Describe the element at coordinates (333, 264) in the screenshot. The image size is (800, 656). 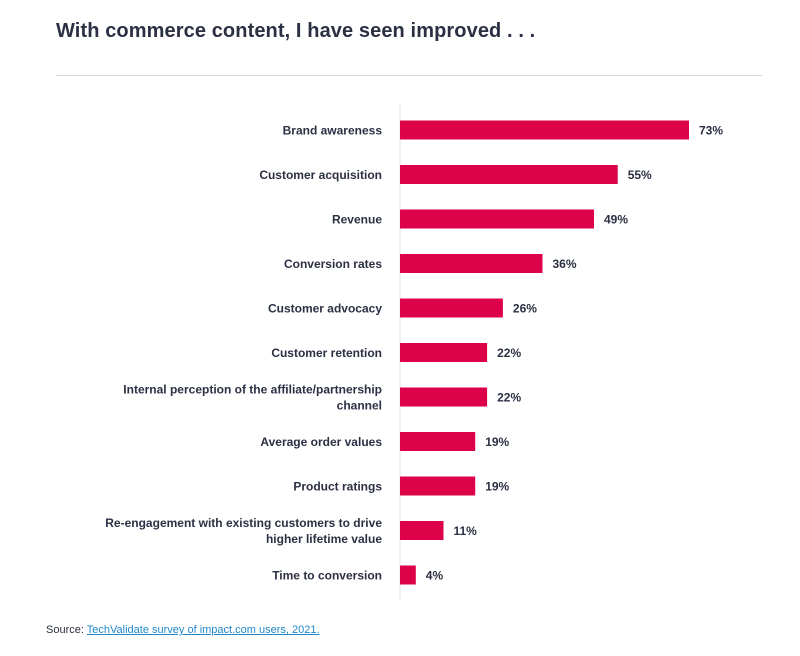
I see `category-label: Conversion rates` at that location.